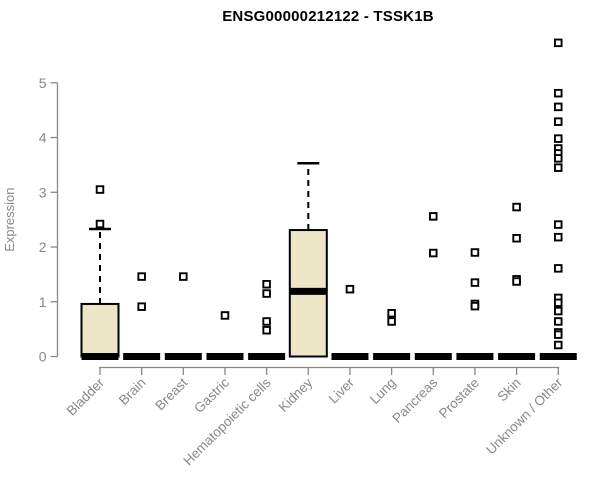 The image size is (600, 500). Describe the element at coordinates (211, 395) in the screenshot. I see `x-tick-label: Gastric` at that location.